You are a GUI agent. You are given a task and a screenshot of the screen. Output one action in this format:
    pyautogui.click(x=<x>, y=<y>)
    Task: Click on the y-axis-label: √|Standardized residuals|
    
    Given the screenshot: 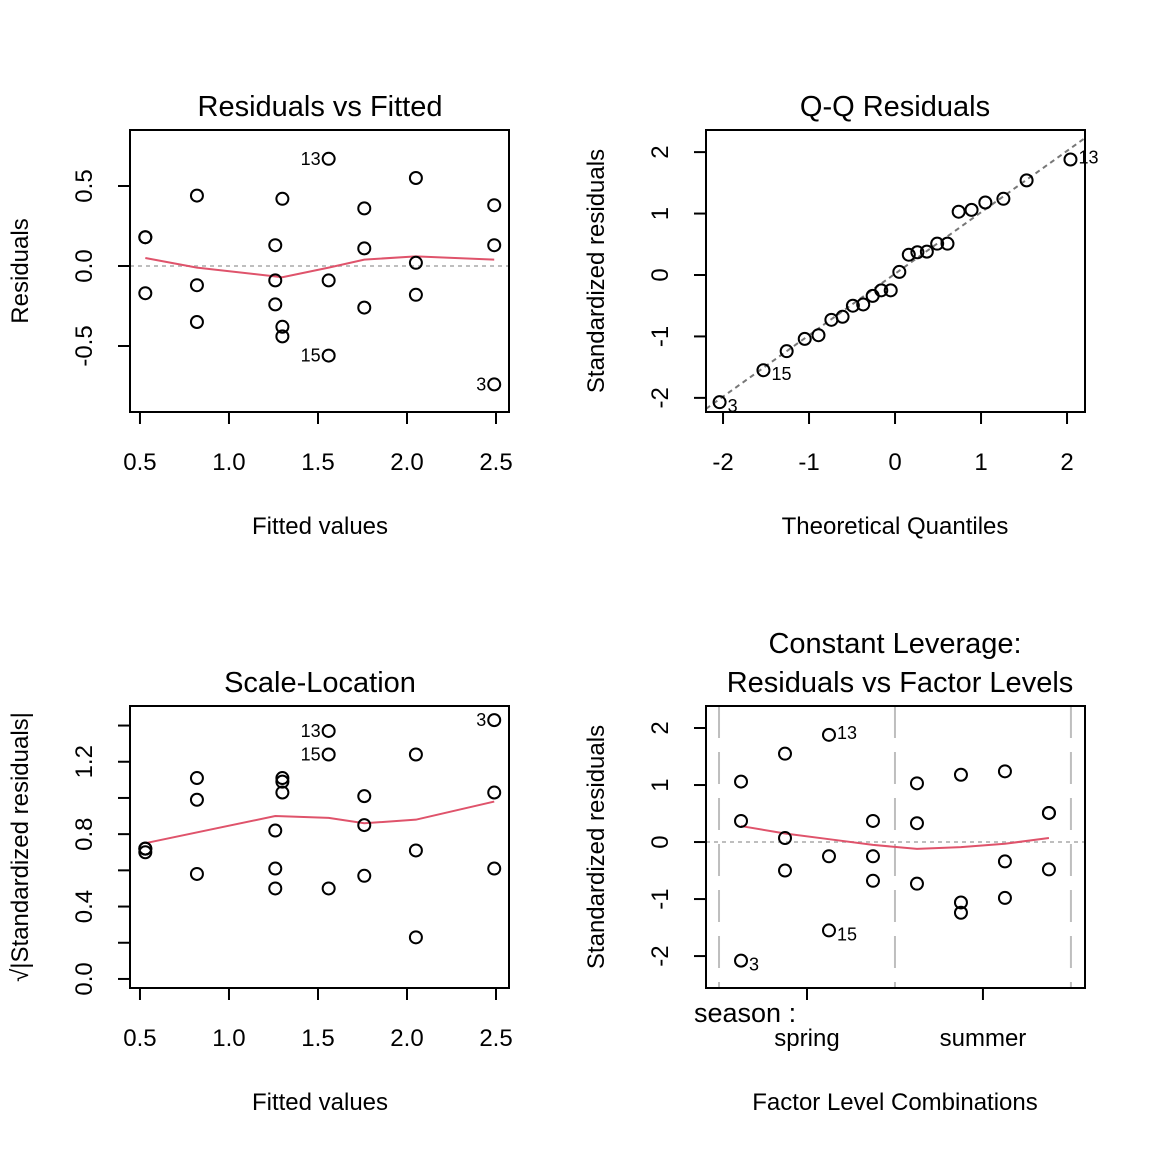 What is the action you would take?
    pyautogui.click(x=20, y=847)
    